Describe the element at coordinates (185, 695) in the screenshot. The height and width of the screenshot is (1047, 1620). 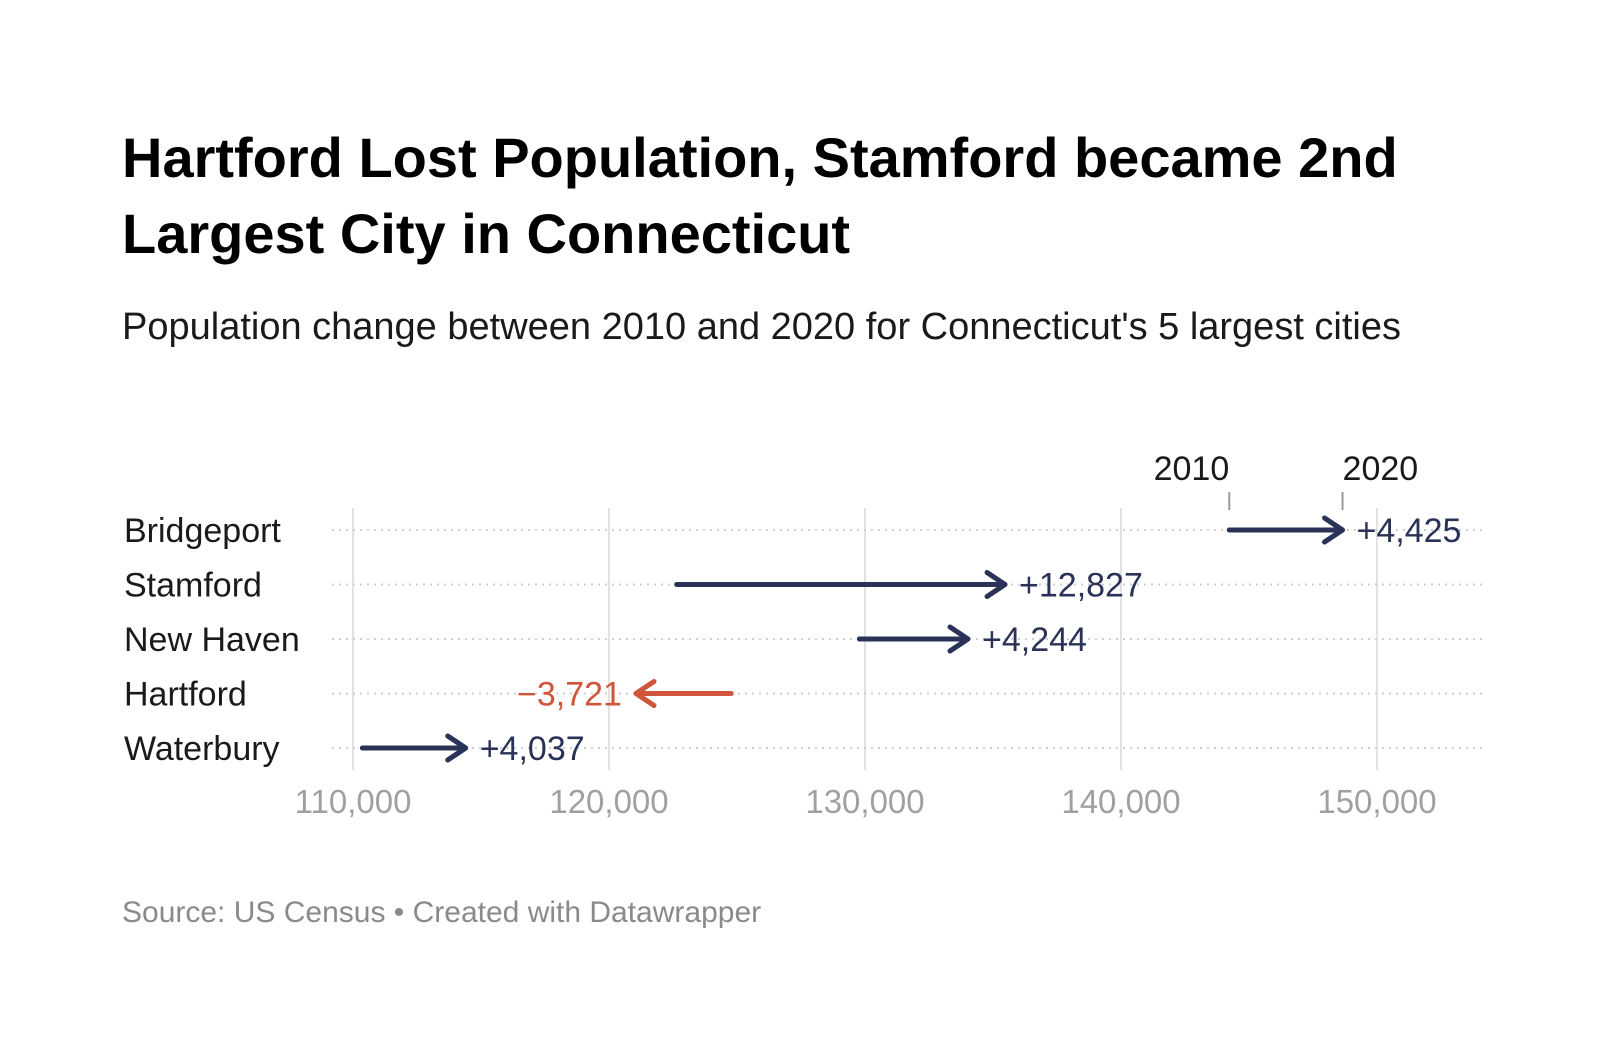
I see `city-label: Hartford` at that location.